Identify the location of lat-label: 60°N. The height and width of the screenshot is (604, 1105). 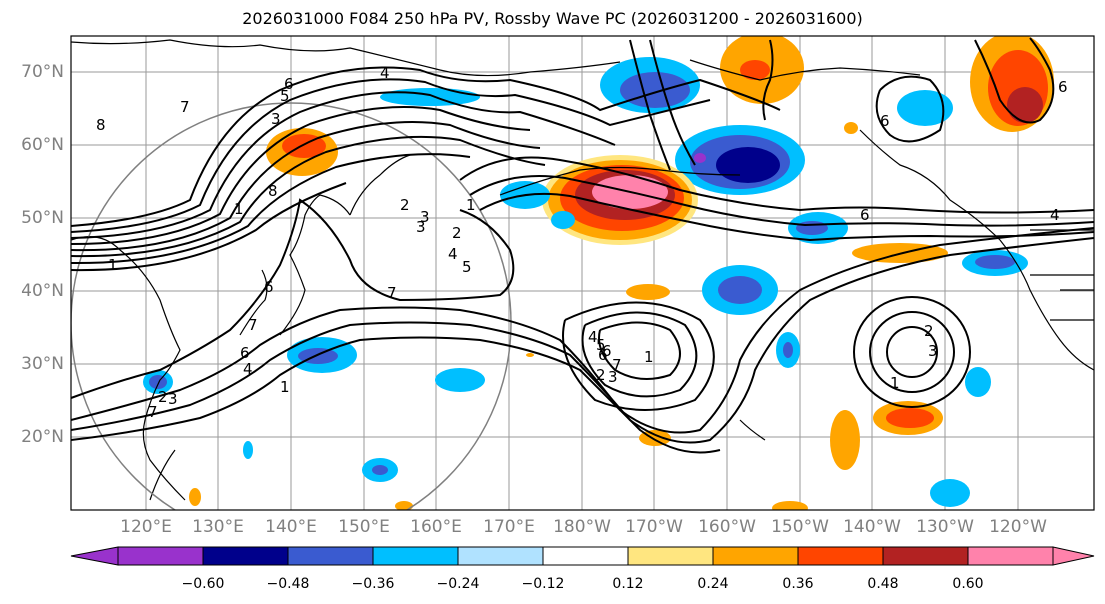
(42, 145).